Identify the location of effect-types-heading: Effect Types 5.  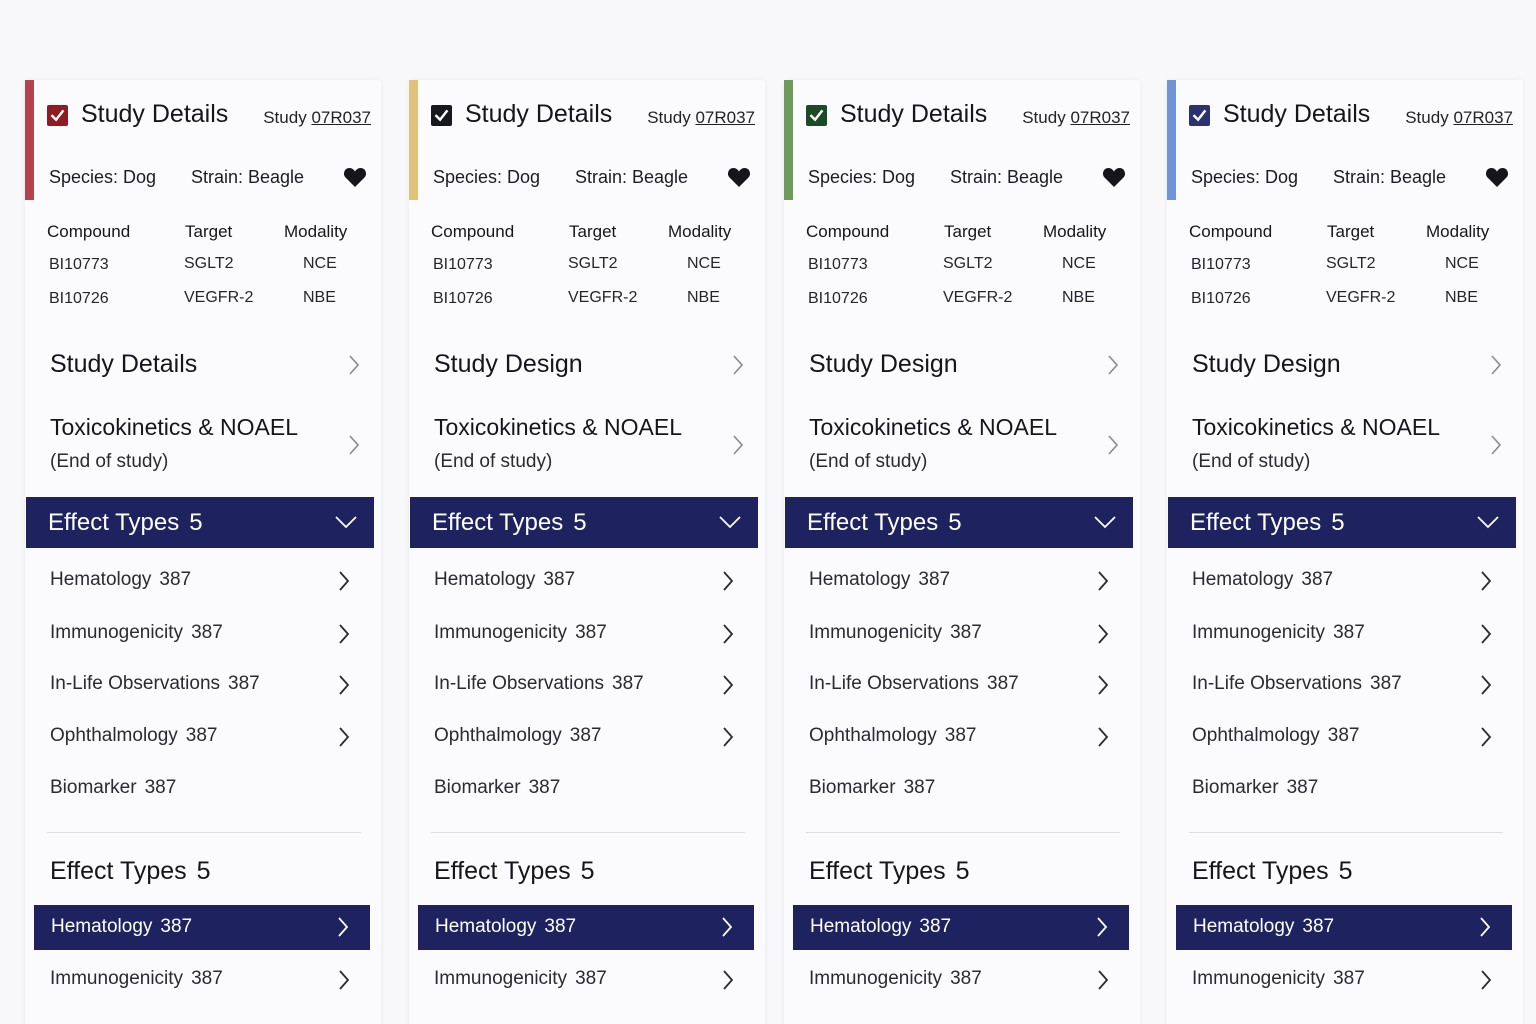
(514, 871).